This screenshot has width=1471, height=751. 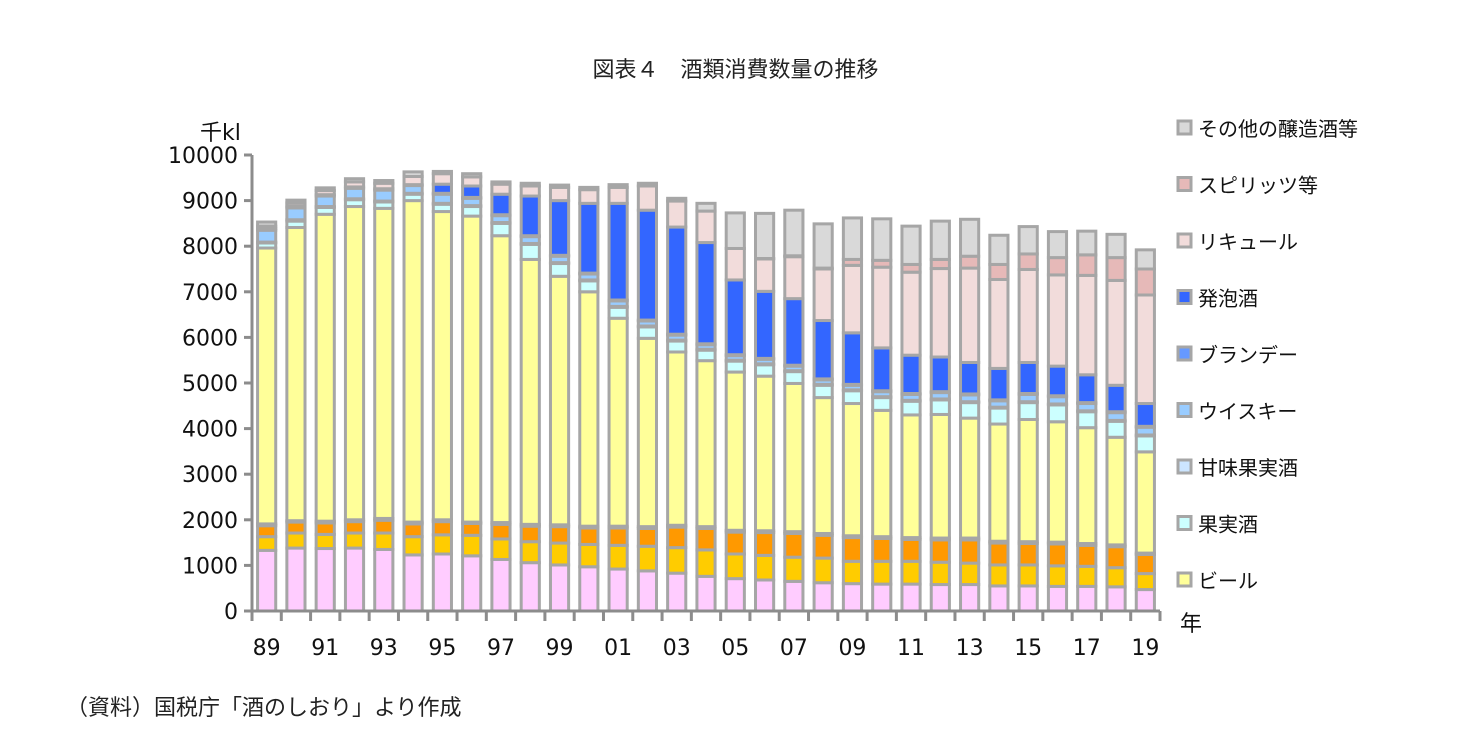 What do you see at coordinates (560, 648) in the screenshot?
I see `x-tick-label: 99` at bounding box center [560, 648].